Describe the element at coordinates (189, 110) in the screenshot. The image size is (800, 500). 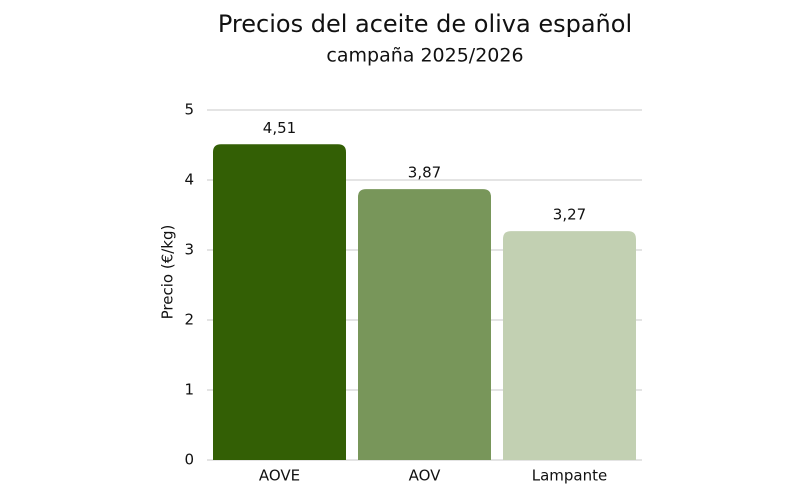
I see `y-tick-label: 5` at that location.